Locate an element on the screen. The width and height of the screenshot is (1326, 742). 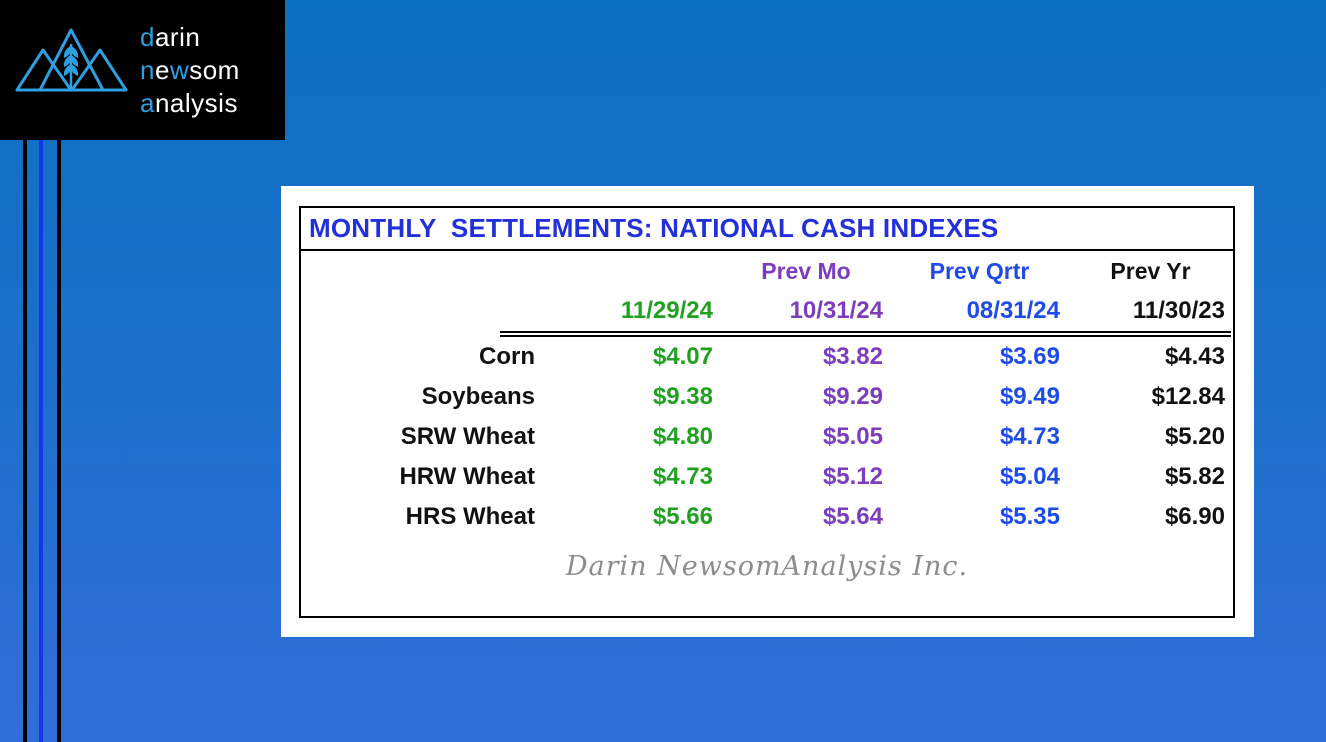
date-current: 11/29/24 is located at coordinates (666, 310).